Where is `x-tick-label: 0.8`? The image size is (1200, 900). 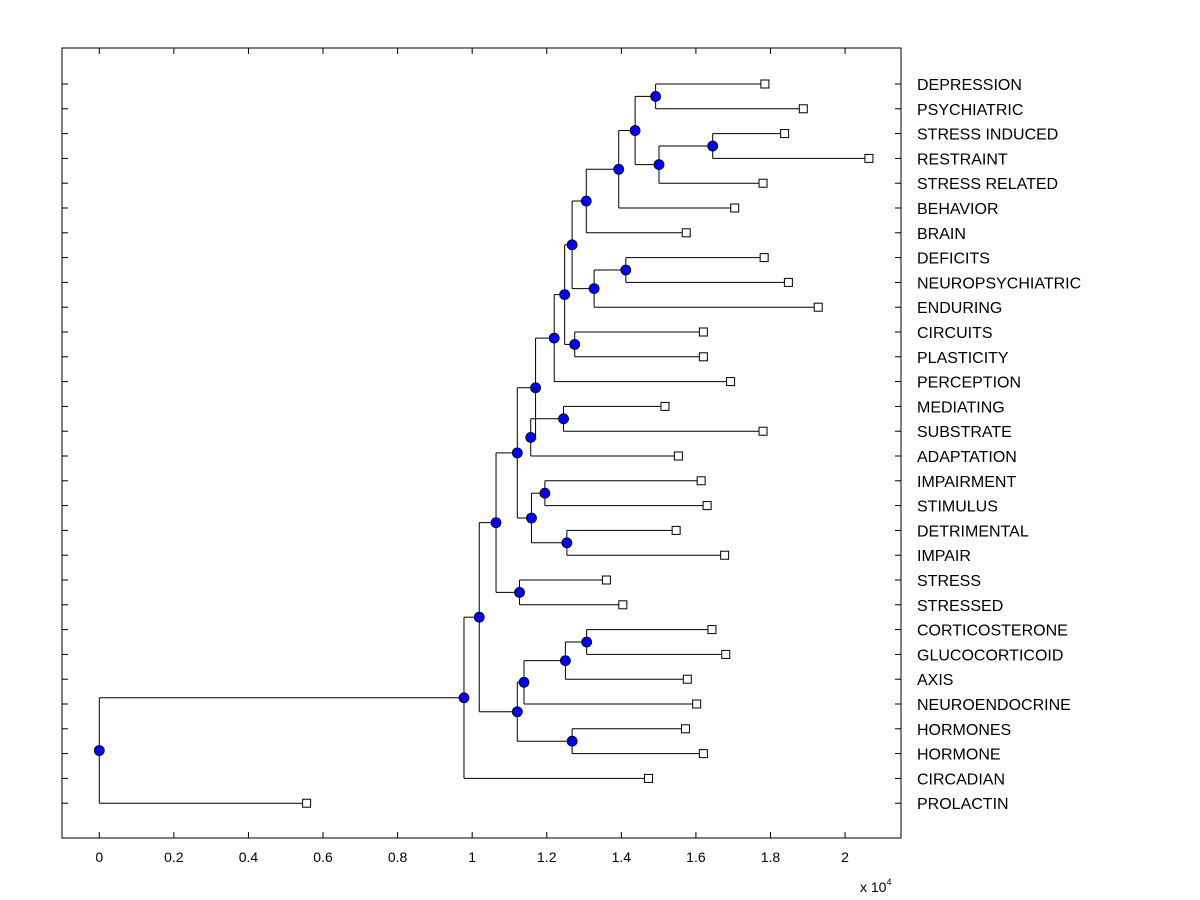 x-tick-label: 0.8 is located at coordinates (398, 857).